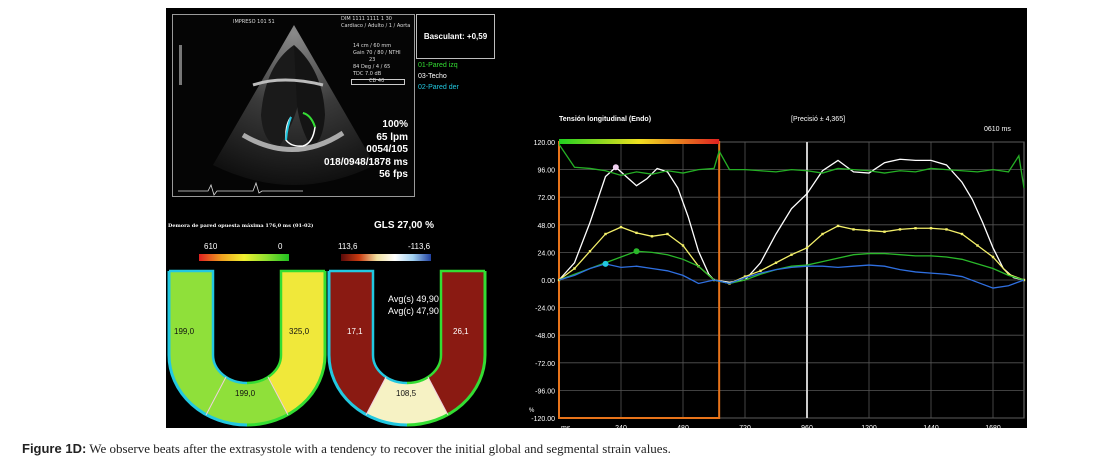 The width and height of the screenshot is (1107, 463). What do you see at coordinates (545, 391) in the screenshot?
I see `y-tick-label: -96.00` at bounding box center [545, 391].